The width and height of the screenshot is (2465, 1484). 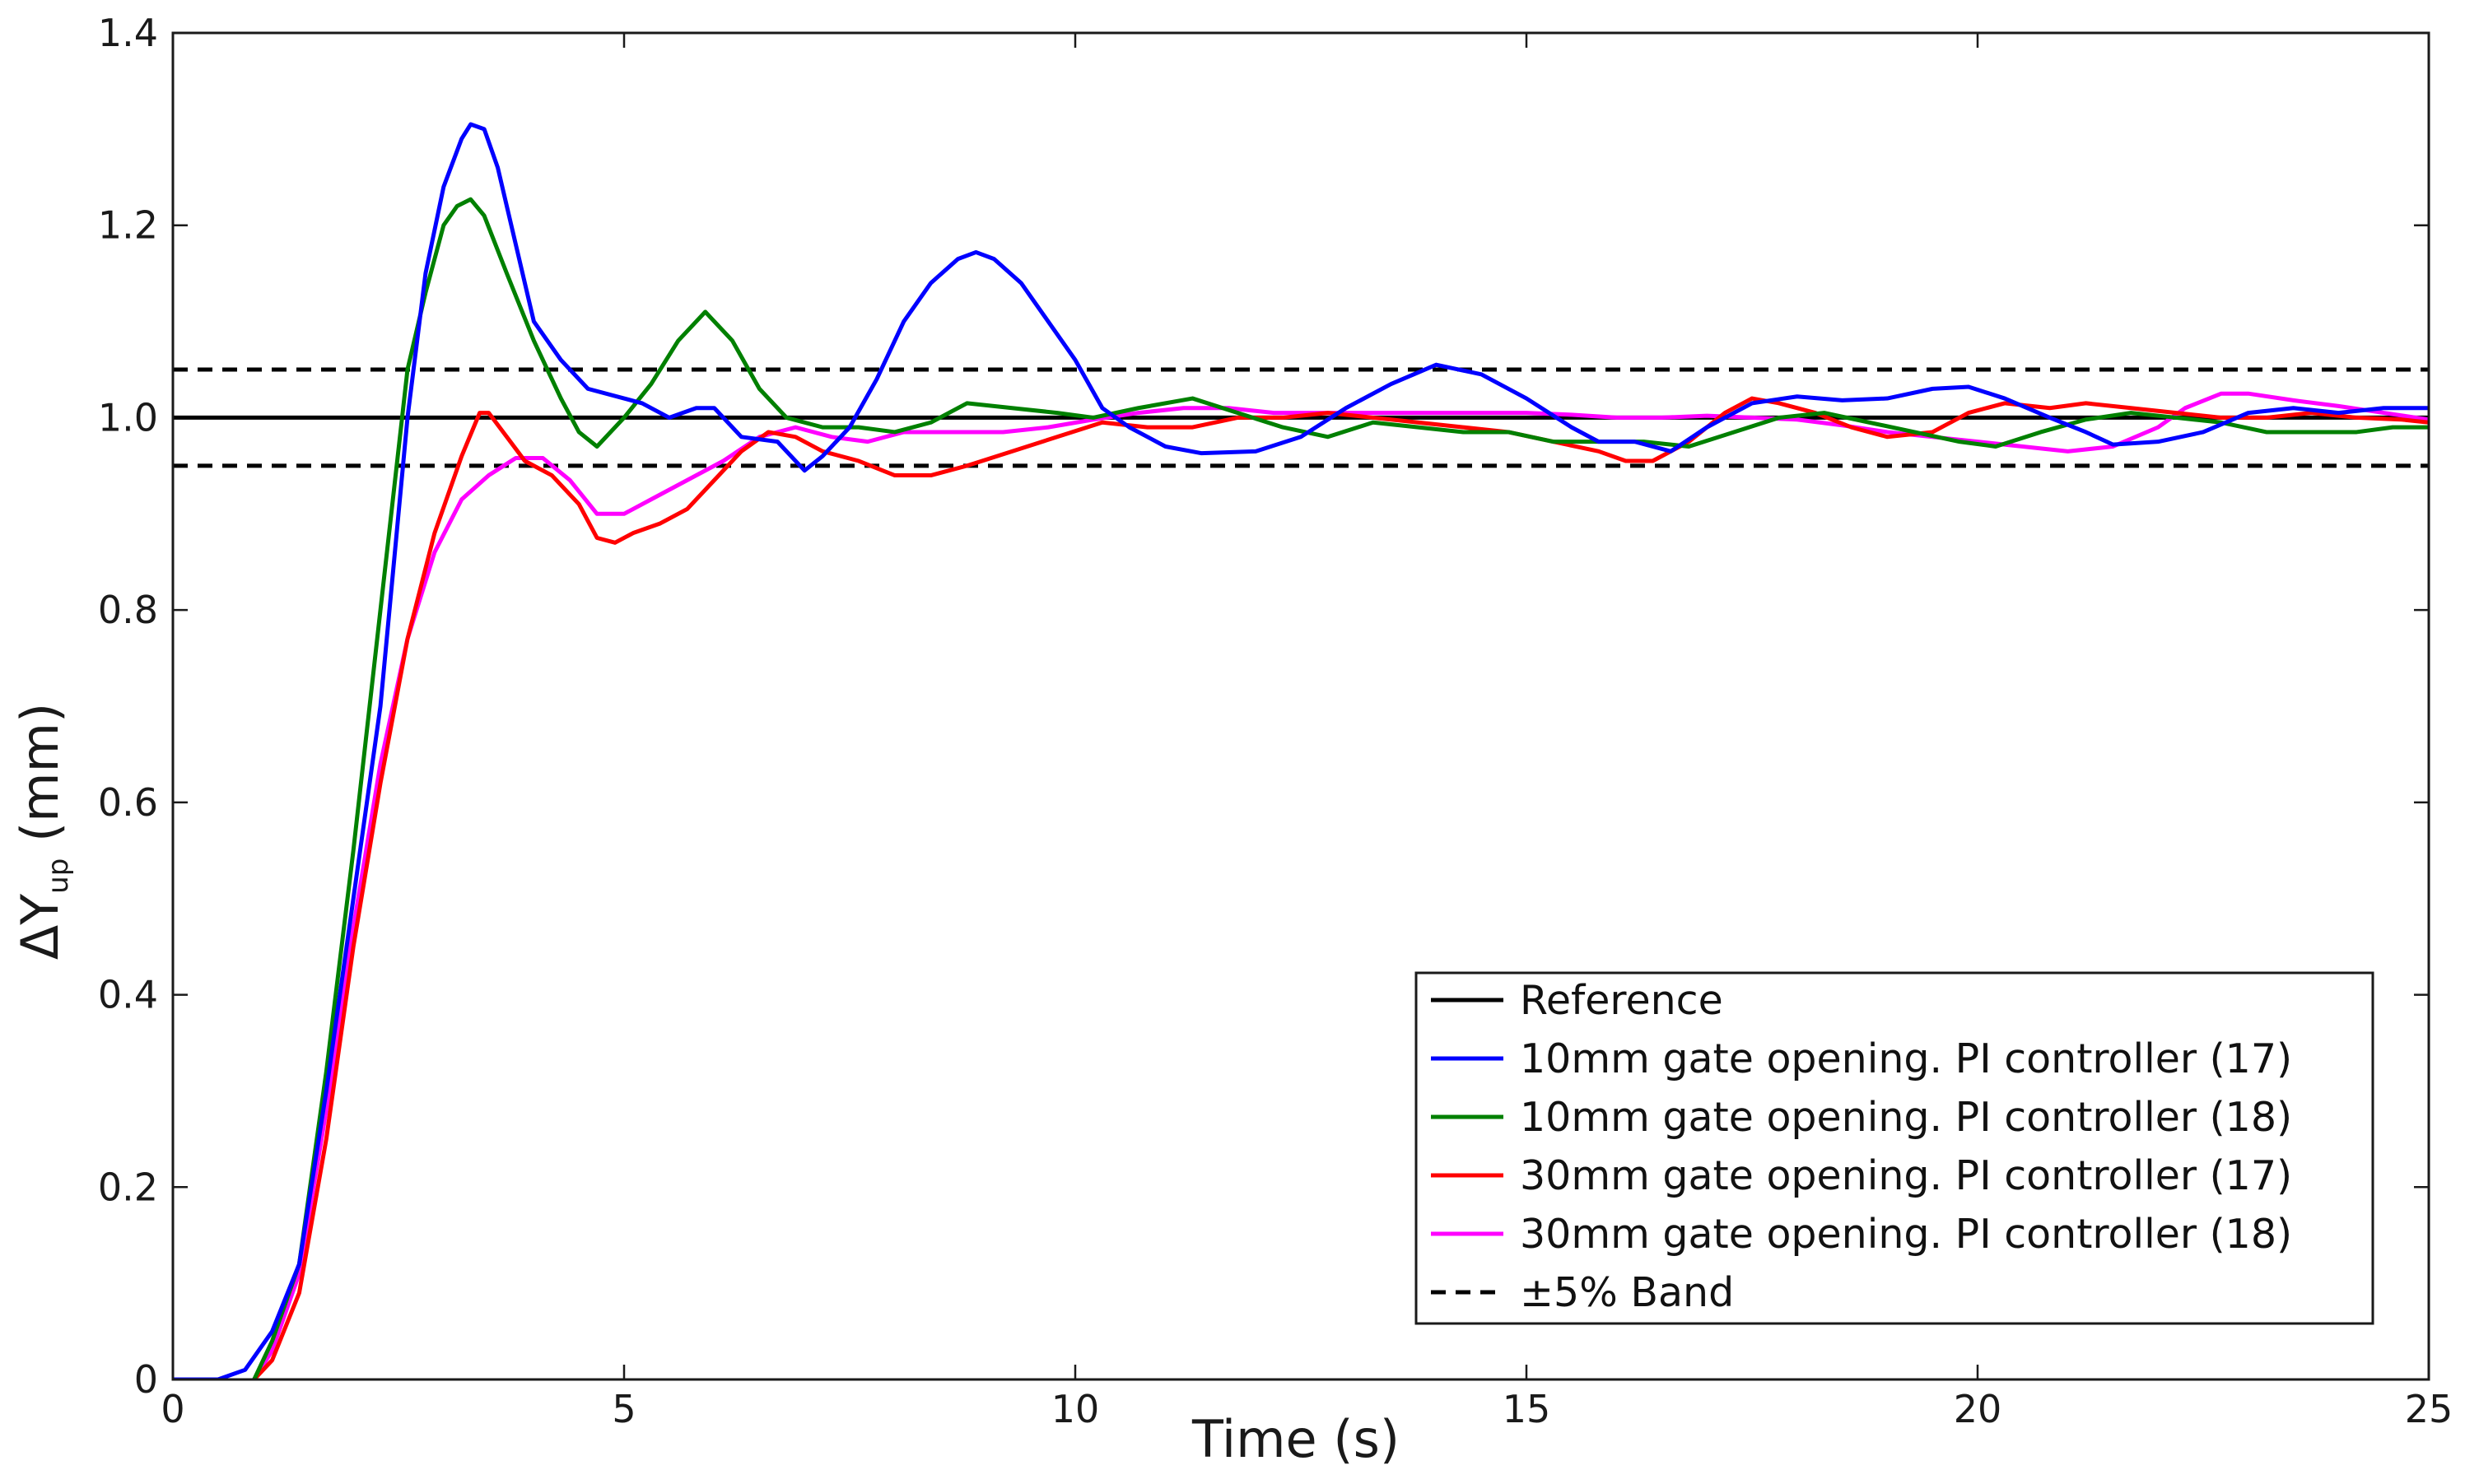 What do you see at coordinates (40, 927) in the screenshot?
I see `y-axis-title-main: ΔY` at bounding box center [40, 927].